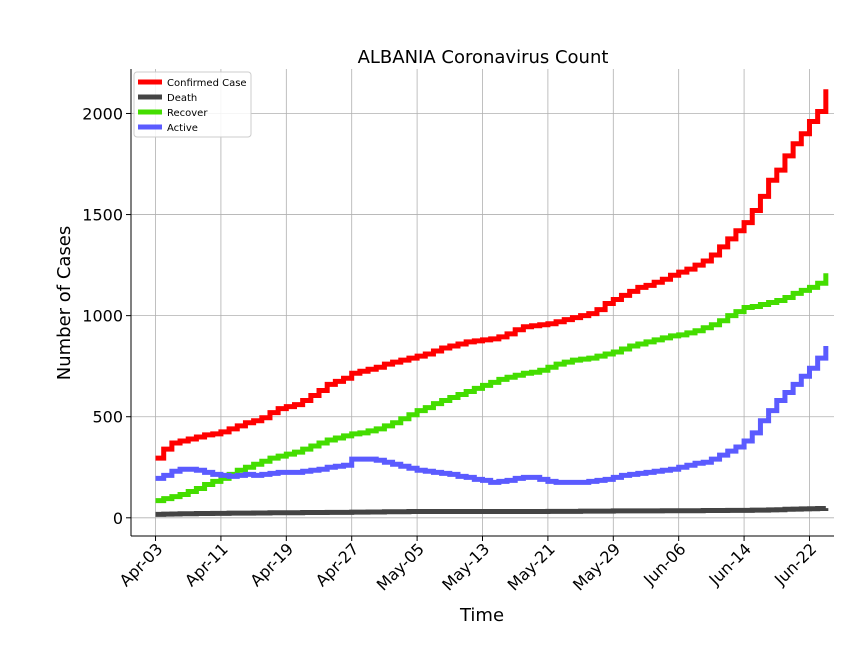 Image resolution: width=864 pixels, height=648 pixels. I want to click on y-tick-label: 0, so click(118, 518).